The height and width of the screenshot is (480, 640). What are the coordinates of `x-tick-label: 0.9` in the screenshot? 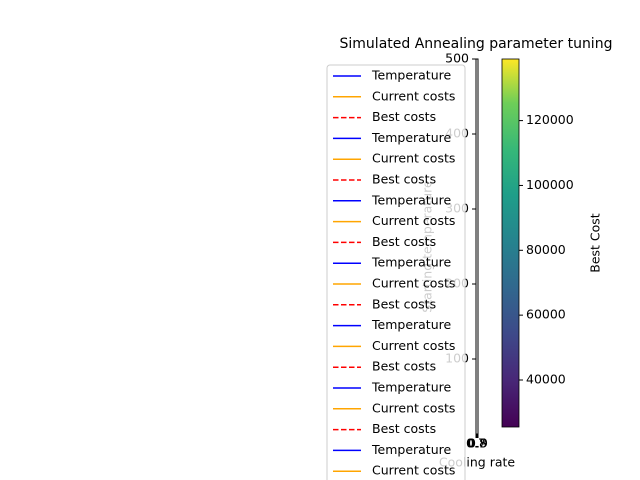 It's located at (478, 443).